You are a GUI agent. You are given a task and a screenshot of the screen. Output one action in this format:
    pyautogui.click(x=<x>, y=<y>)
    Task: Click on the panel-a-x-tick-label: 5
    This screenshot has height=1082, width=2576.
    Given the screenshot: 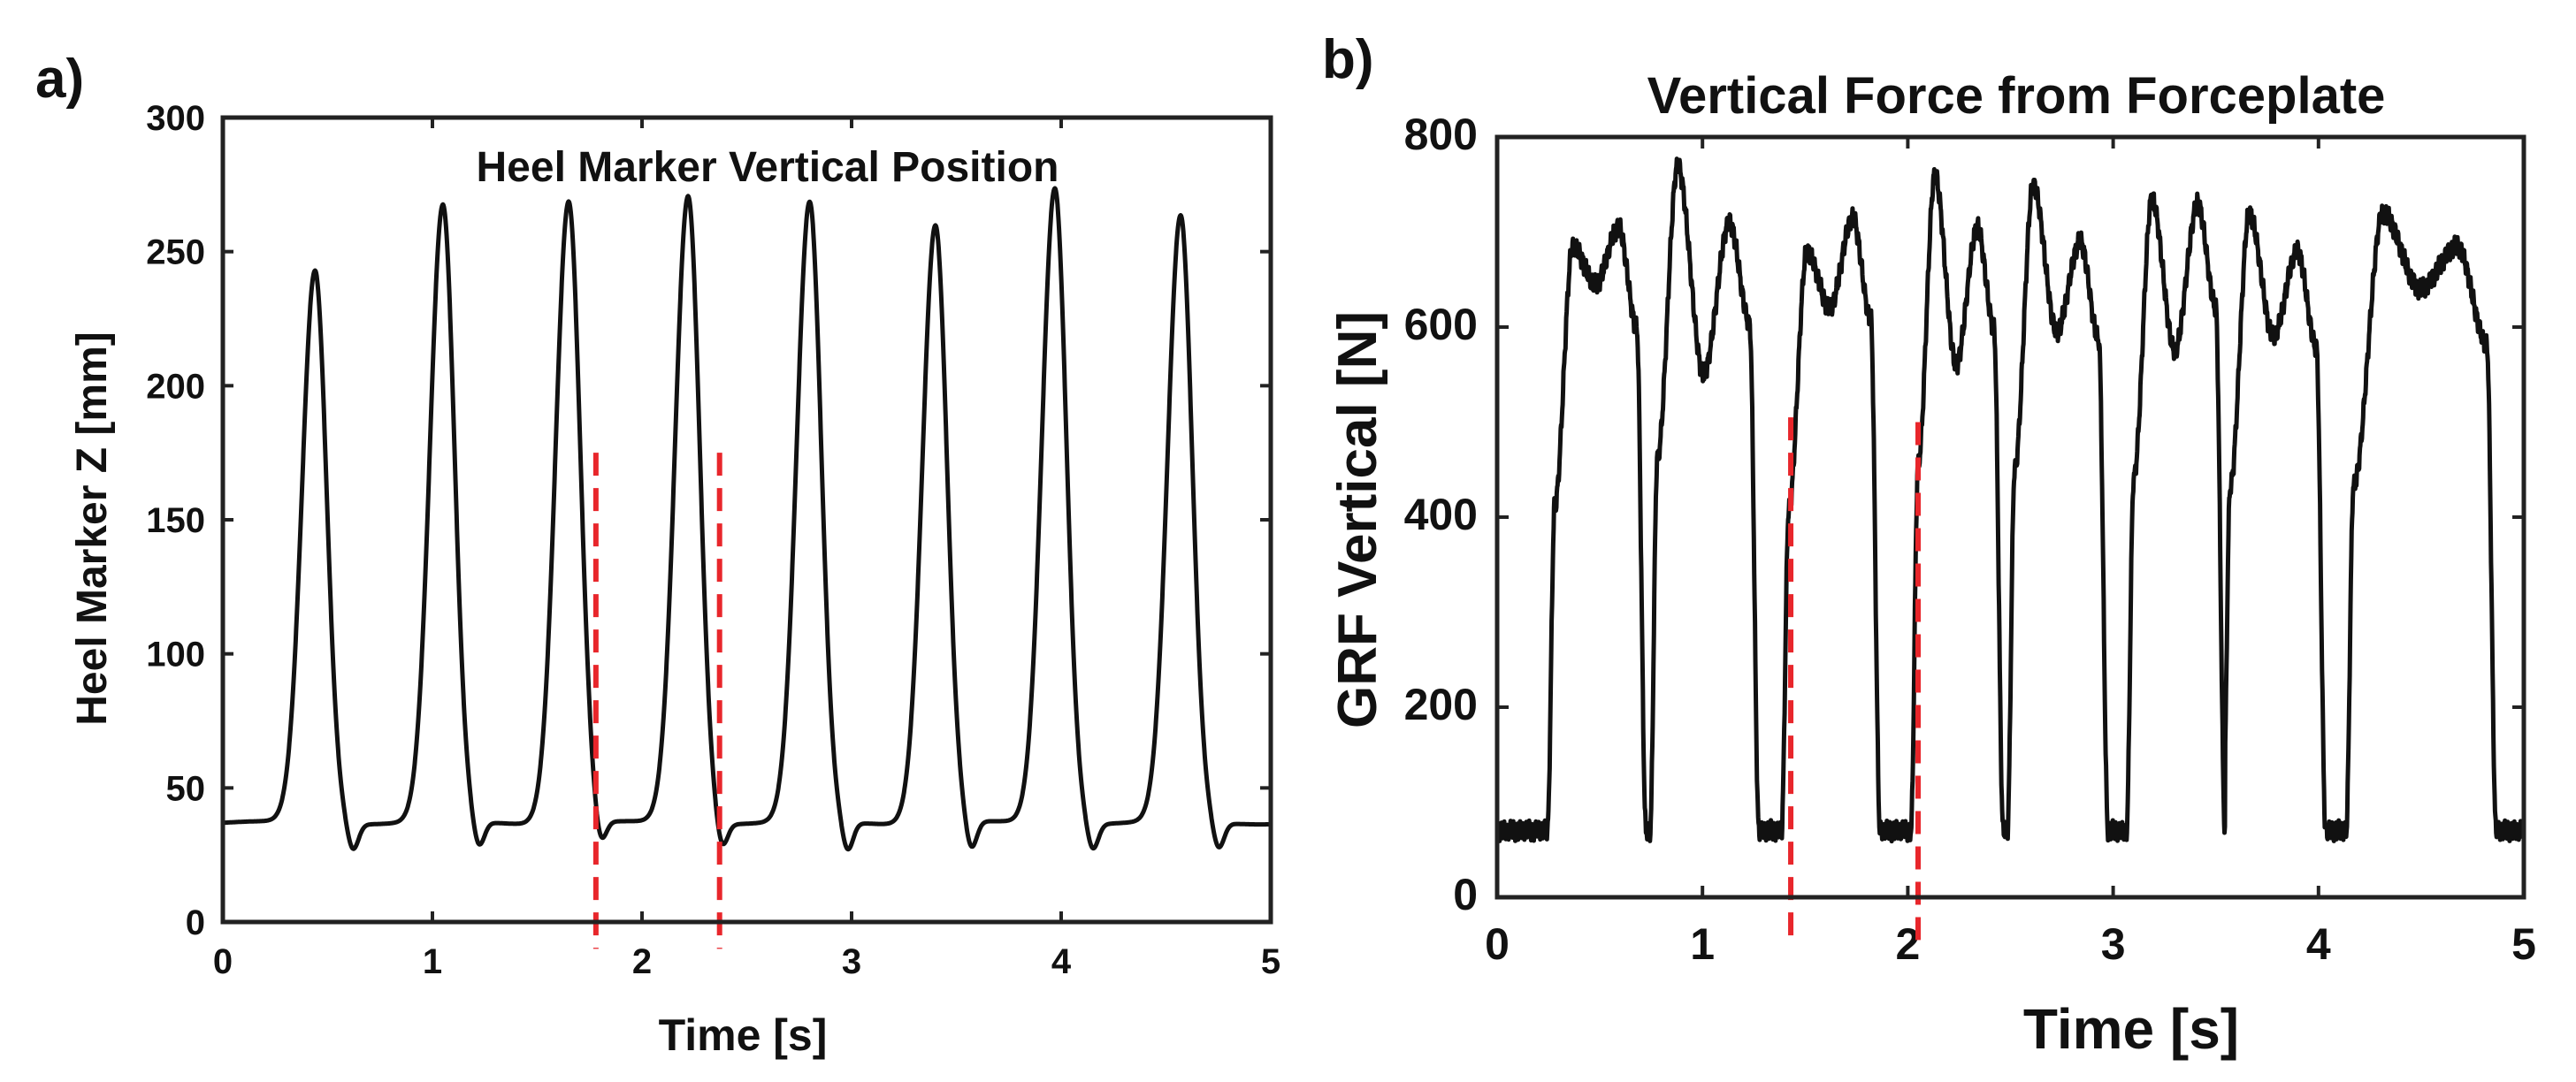 What is the action you would take?
    pyautogui.click(x=1270, y=962)
    